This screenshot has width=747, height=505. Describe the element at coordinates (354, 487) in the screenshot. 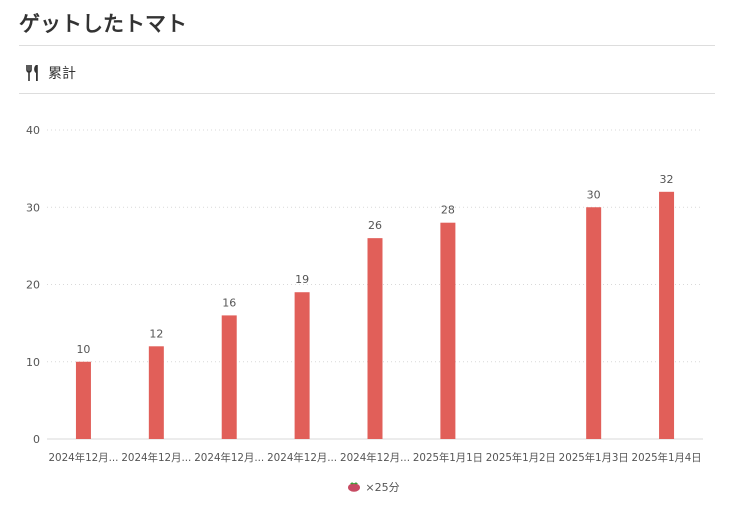

I see `tomato-icon` at that location.